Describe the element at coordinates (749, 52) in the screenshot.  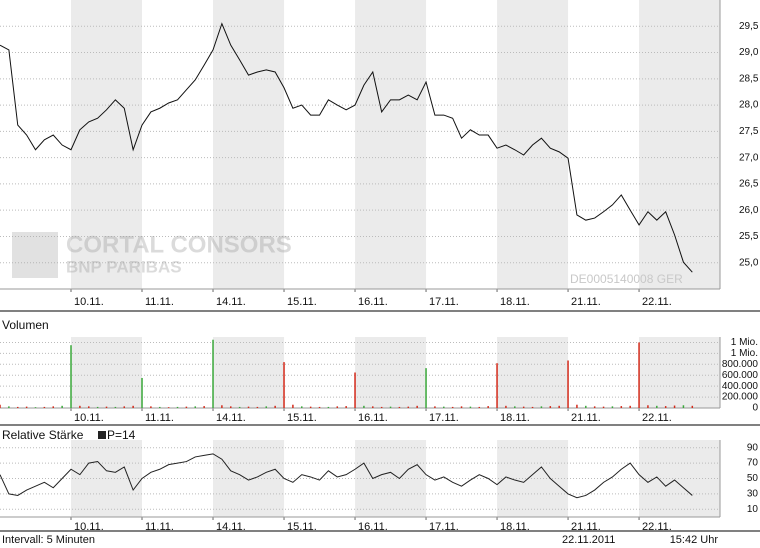
I see `y-tick-label: 29,0` at that location.